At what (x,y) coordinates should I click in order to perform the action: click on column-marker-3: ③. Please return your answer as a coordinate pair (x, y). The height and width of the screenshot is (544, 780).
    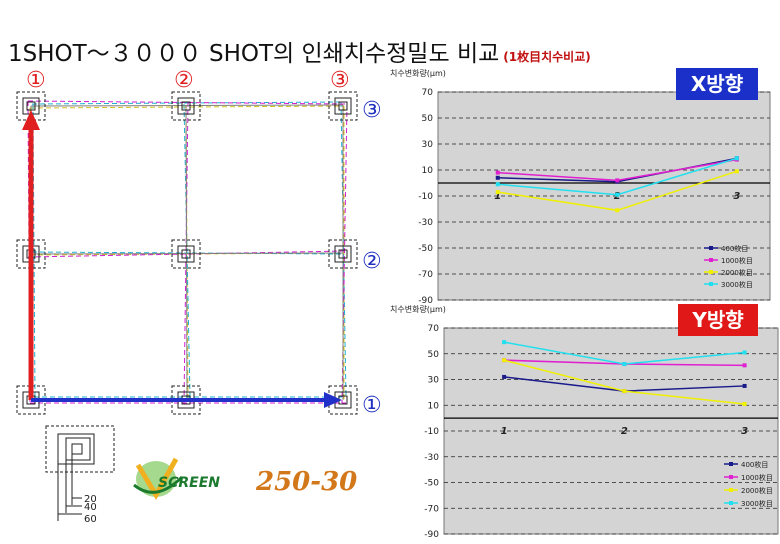
    Looking at the image, I should click on (340, 80).